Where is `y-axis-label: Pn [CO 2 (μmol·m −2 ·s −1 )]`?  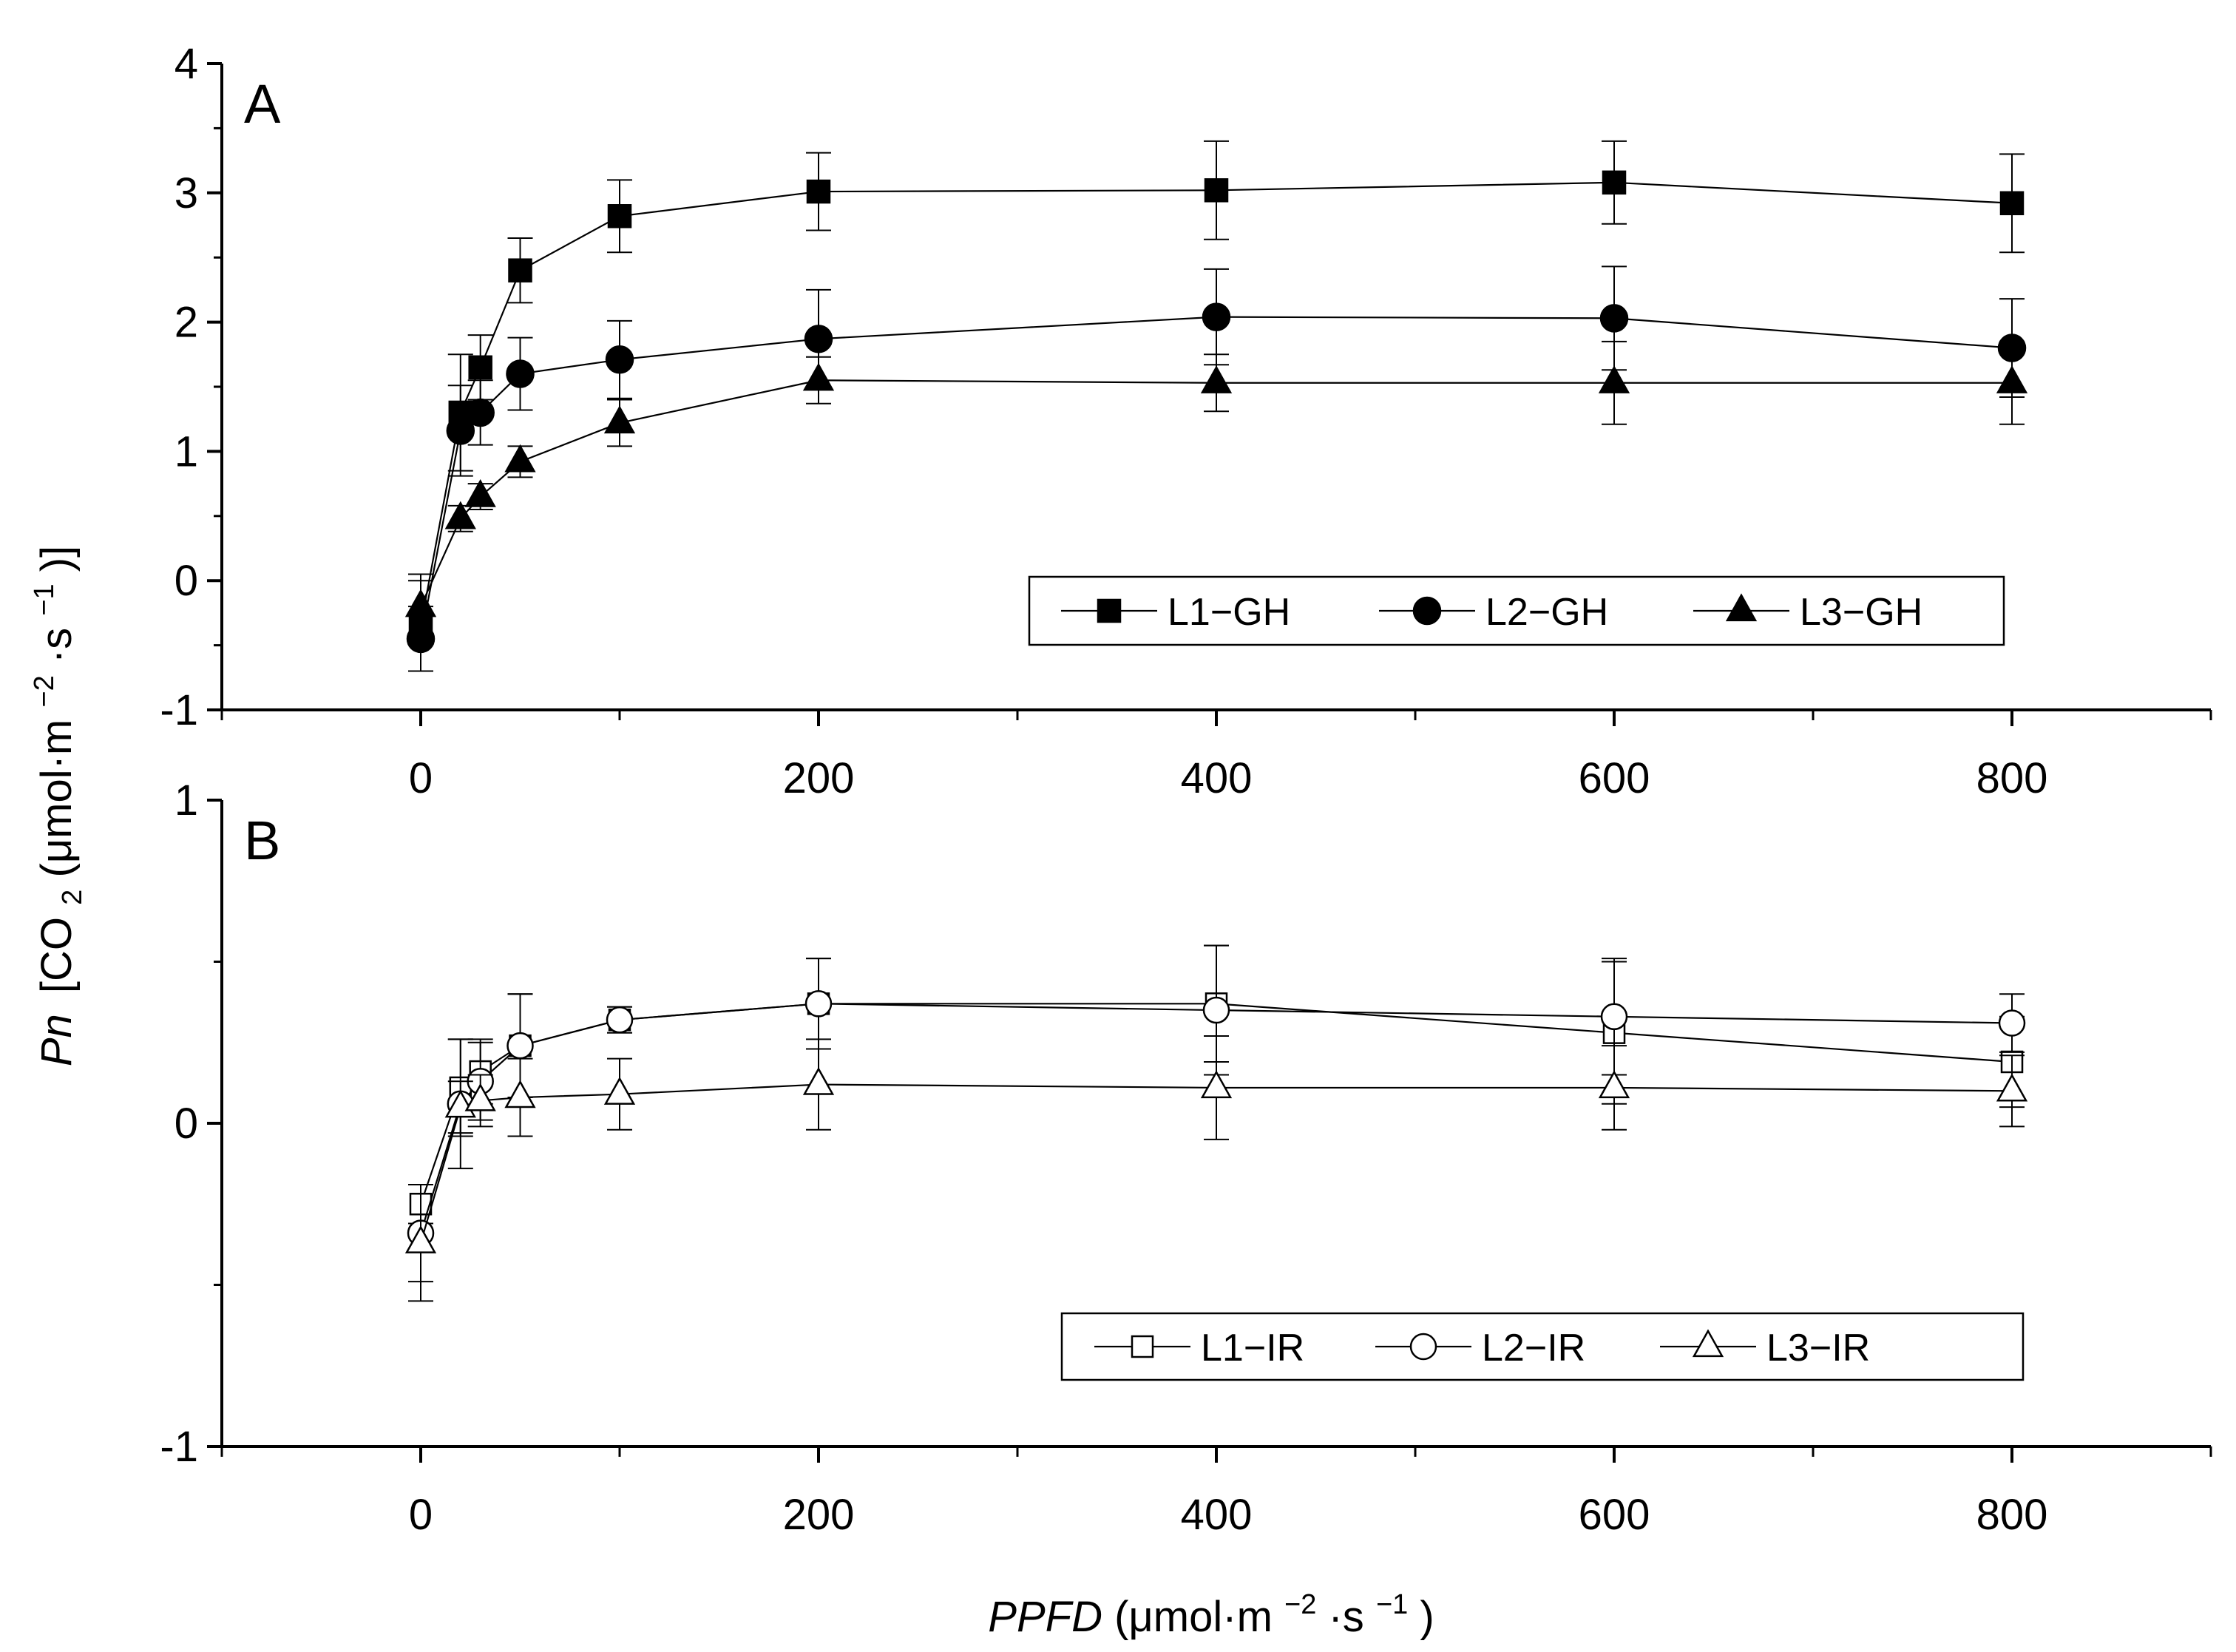
y-axis-label: Pn [CO 2 (μmol·m −2 ·s −1 )] is located at coordinates (53, 806).